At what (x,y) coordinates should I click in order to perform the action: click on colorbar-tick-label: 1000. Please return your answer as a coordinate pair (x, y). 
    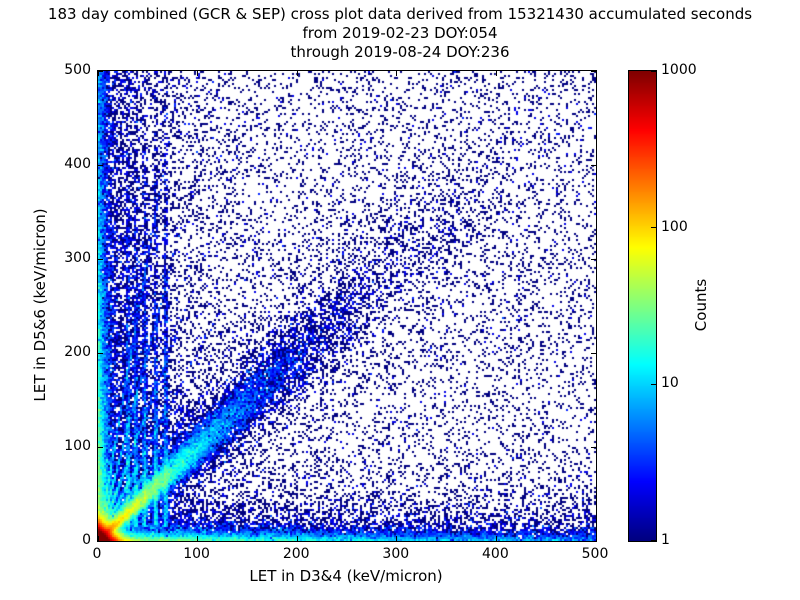
    Looking at the image, I should click on (679, 70).